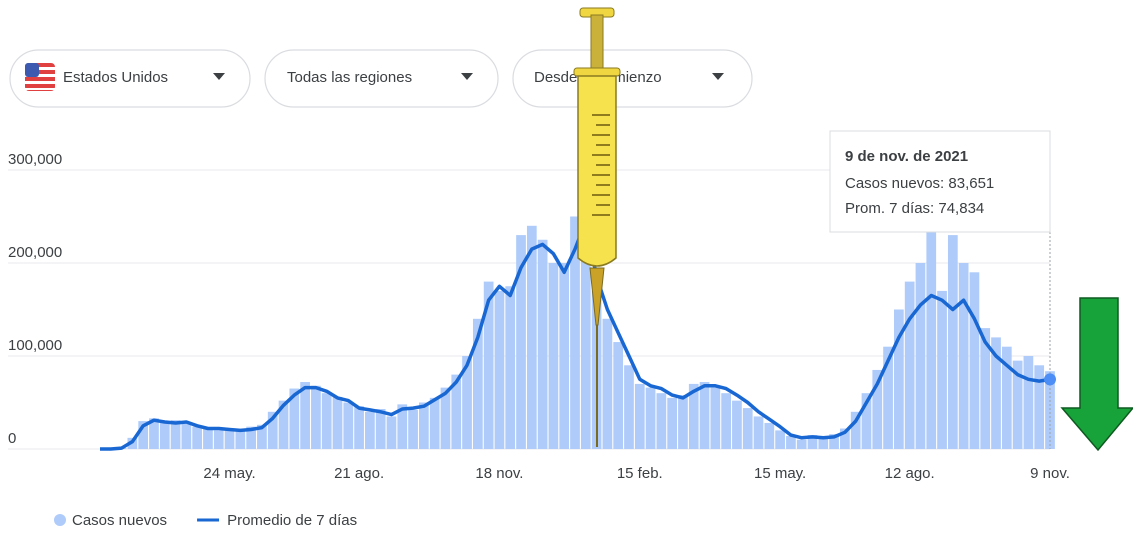 The width and height of the screenshot is (1133, 551). Describe the element at coordinates (601, 165) in the screenshot. I see `barrel-scale` at that location.